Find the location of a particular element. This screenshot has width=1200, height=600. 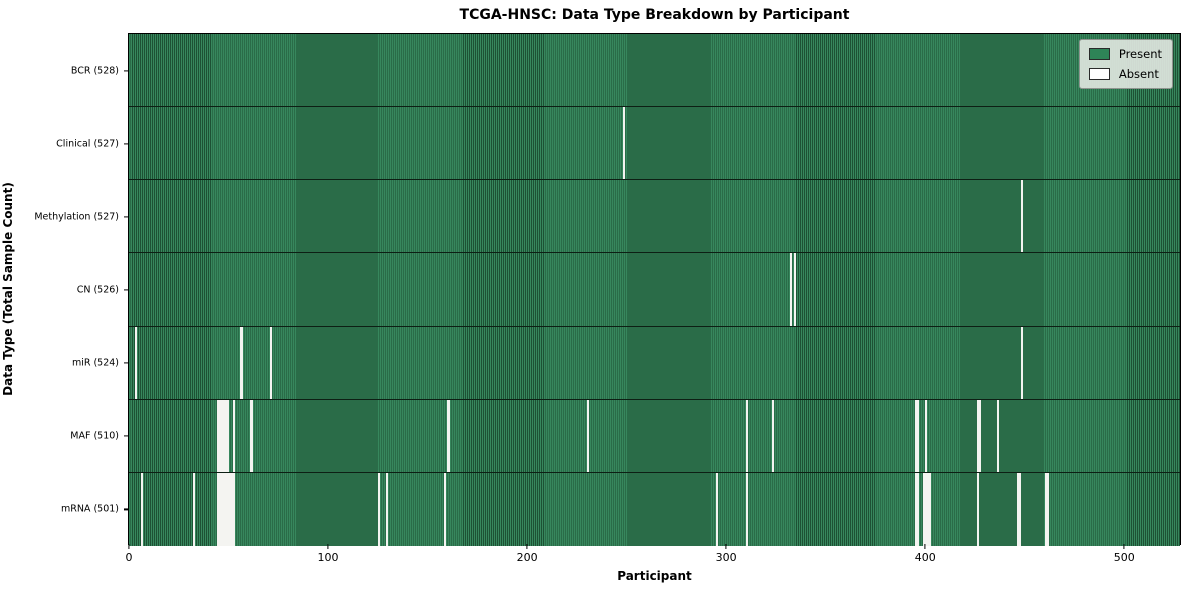

heatmap-row-CN: CN (526) is located at coordinates (628, 290).